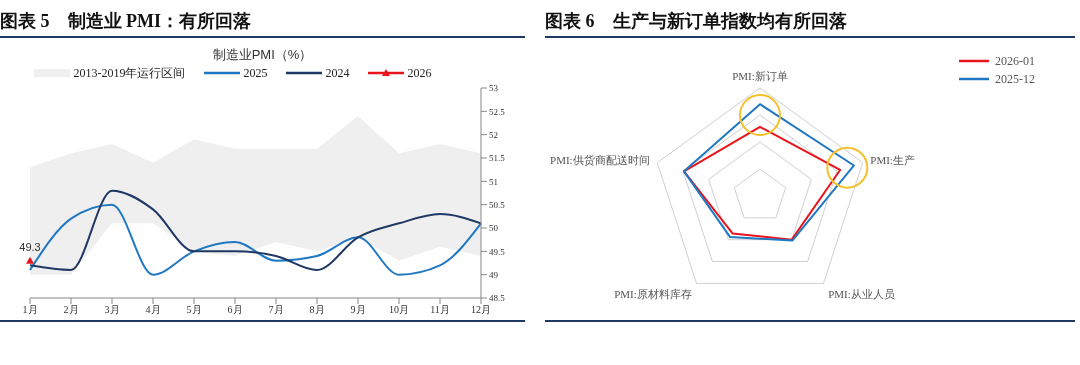  I want to click on y-tick-label: 52, so click(493, 134).